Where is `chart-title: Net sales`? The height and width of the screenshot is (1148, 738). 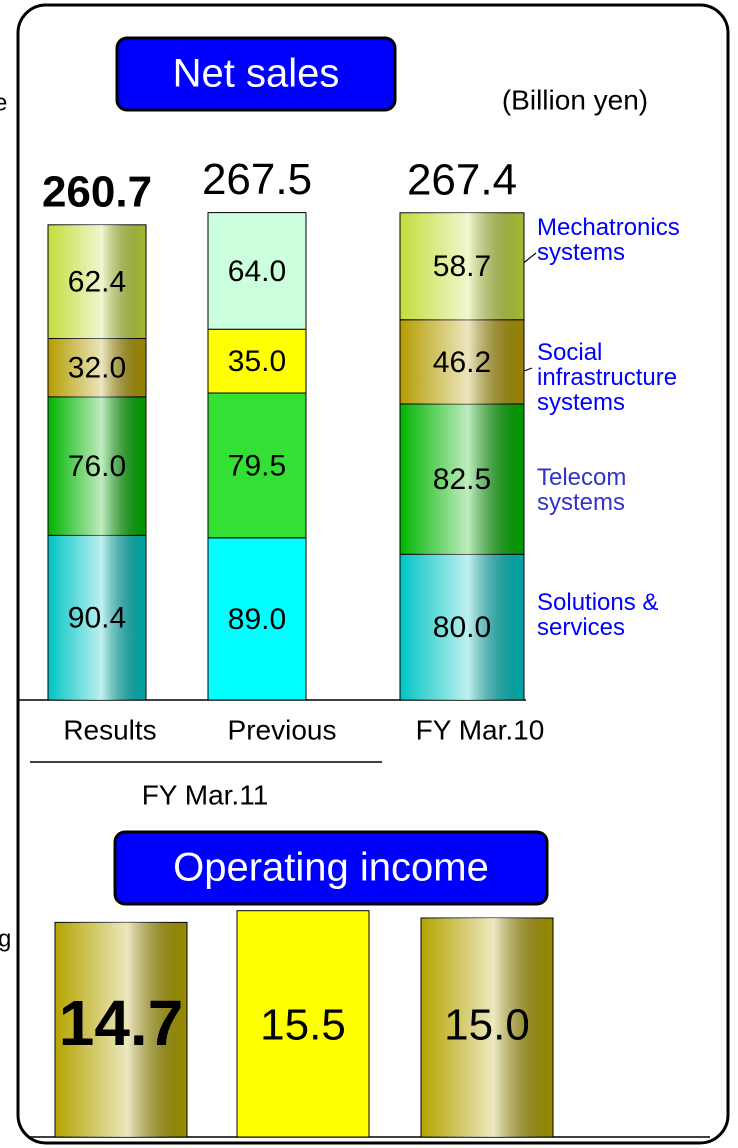
chart-title: Net sales is located at coordinates (256, 74).